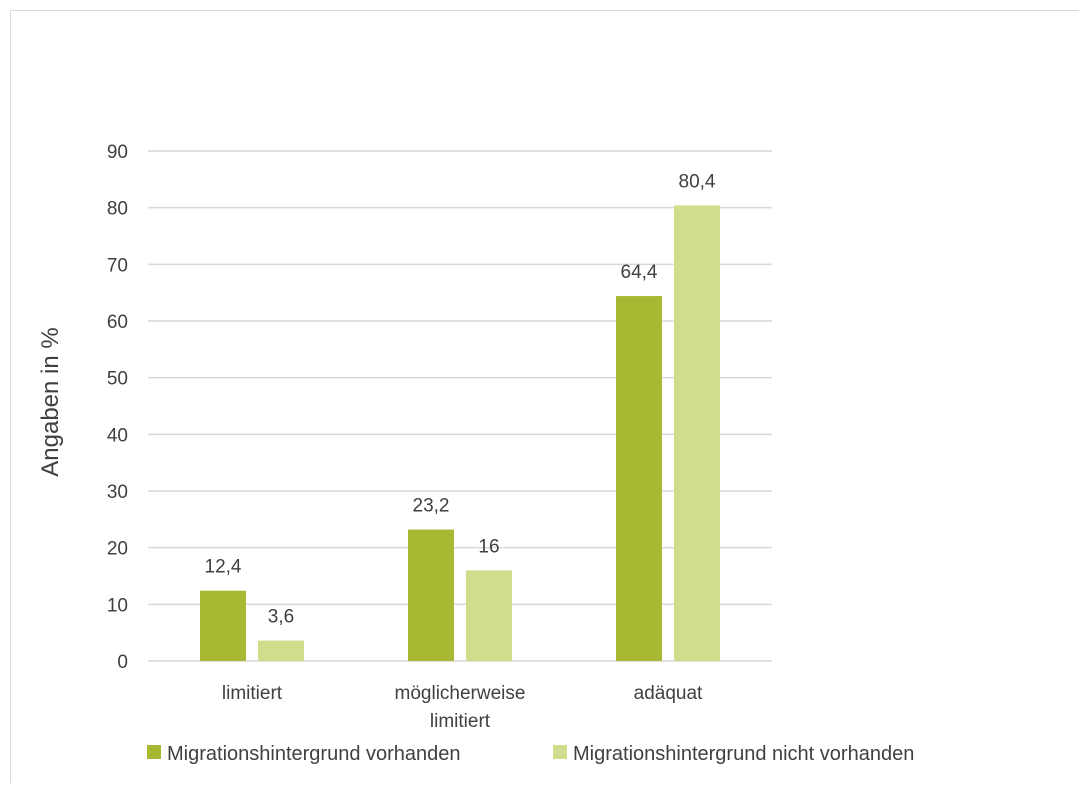 This screenshot has height=785, width=1080. What do you see at coordinates (431, 506) in the screenshot?
I see `data-label: 23,2` at bounding box center [431, 506].